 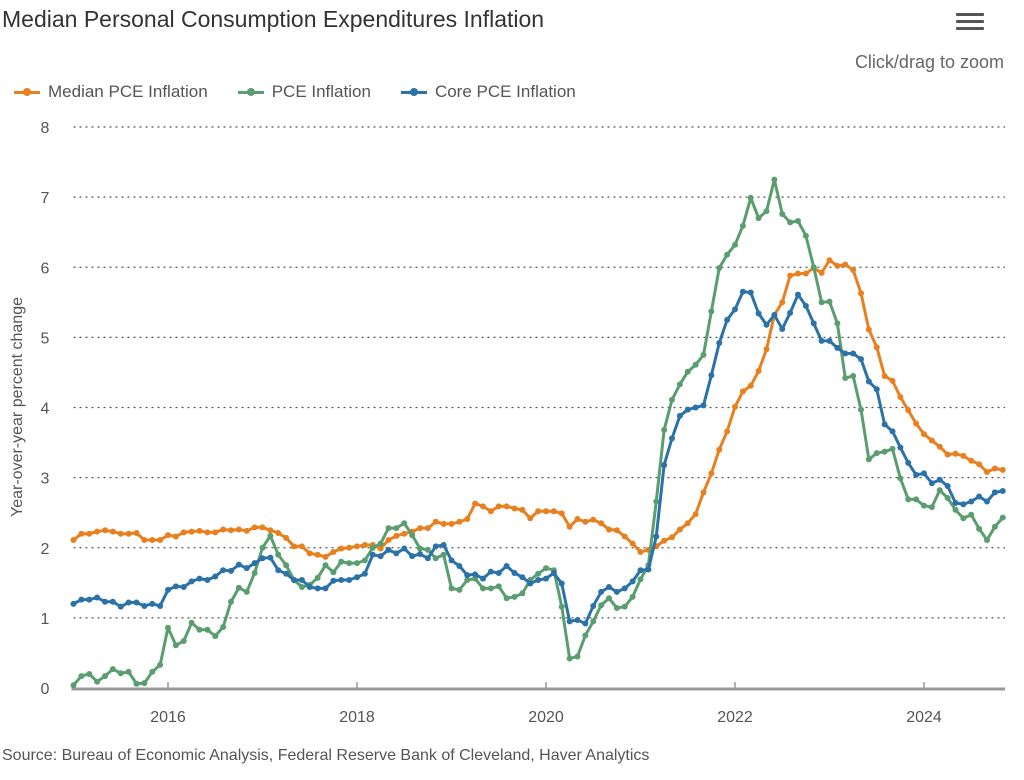 What do you see at coordinates (45, 689) in the screenshot?
I see `y-tick-label: 0` at bounding box center [45, 689].